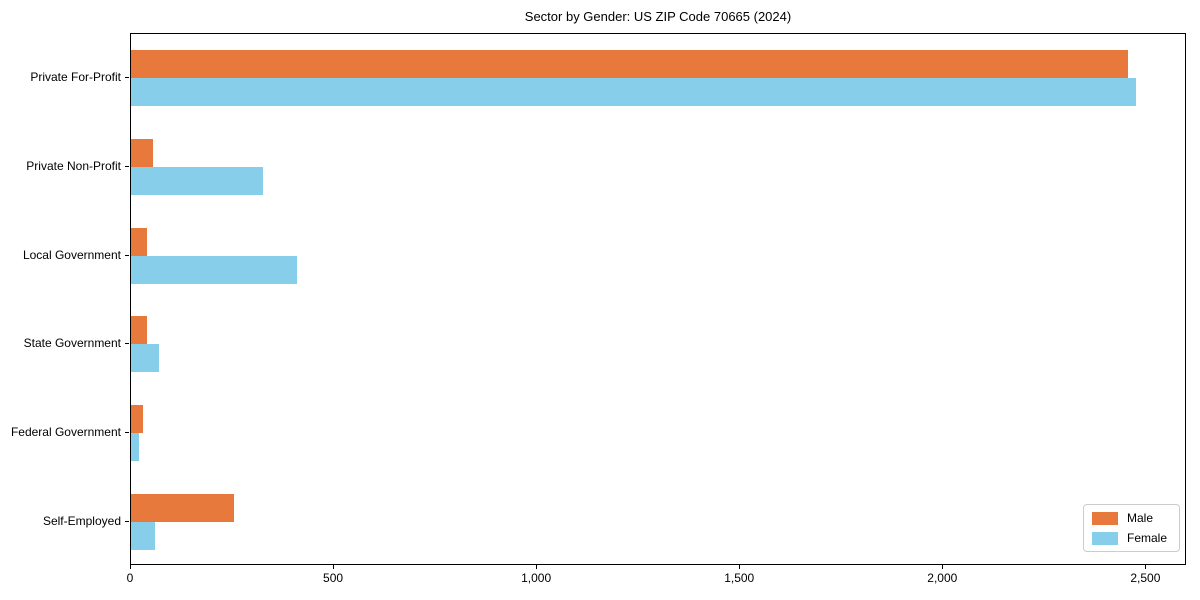 The image size is (1200, 600). I want to click on legend-item-female: Female, so click(1129, 538).